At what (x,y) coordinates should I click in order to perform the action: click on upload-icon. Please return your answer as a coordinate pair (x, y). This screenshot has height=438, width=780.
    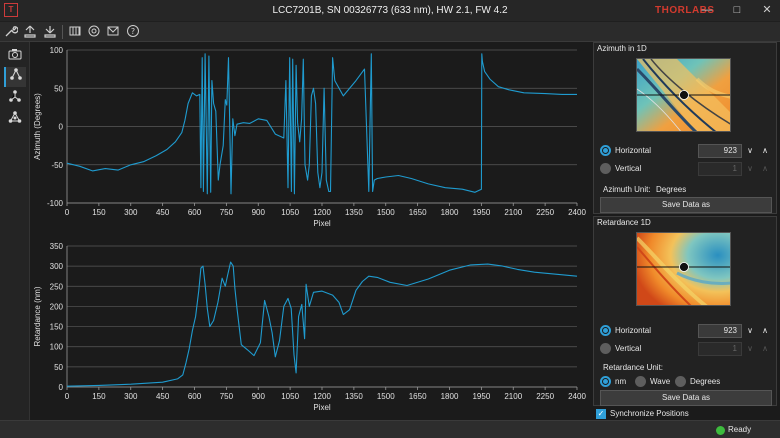
    Looking at the image, I should click on (30, 32).